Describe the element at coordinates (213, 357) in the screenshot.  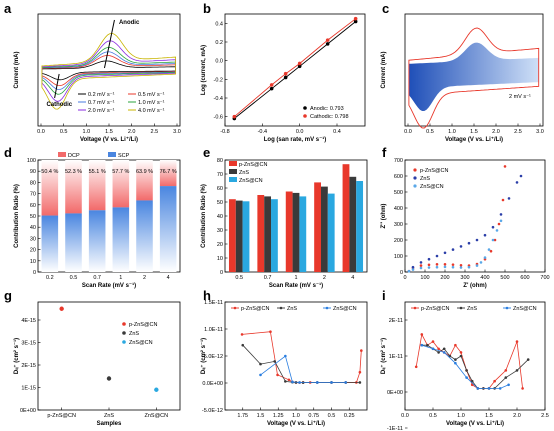
I see `y-tick-label: 5.0E-12` at that location.